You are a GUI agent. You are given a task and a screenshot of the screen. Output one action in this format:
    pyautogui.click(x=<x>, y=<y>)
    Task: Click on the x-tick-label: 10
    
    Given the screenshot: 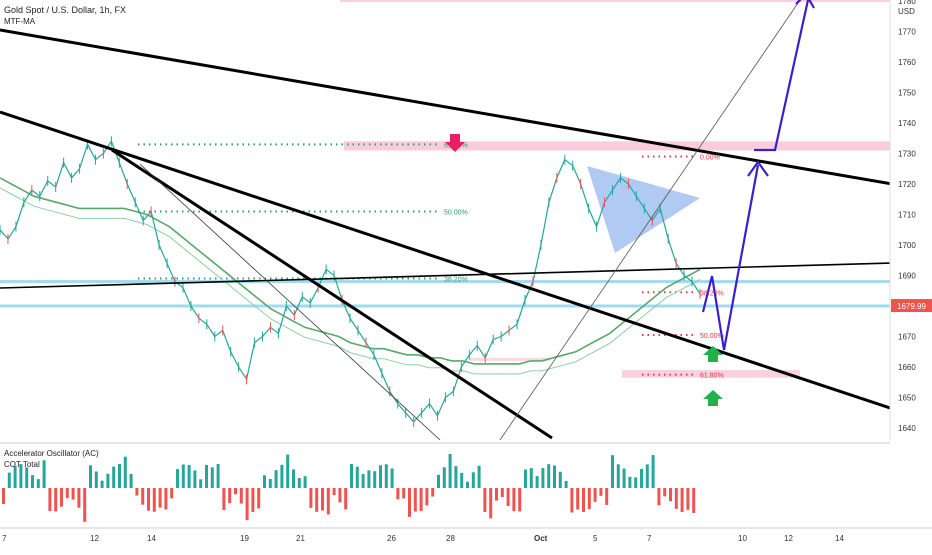 What is the action you would take?
    pyautogui.click(x=742, y=538)
    